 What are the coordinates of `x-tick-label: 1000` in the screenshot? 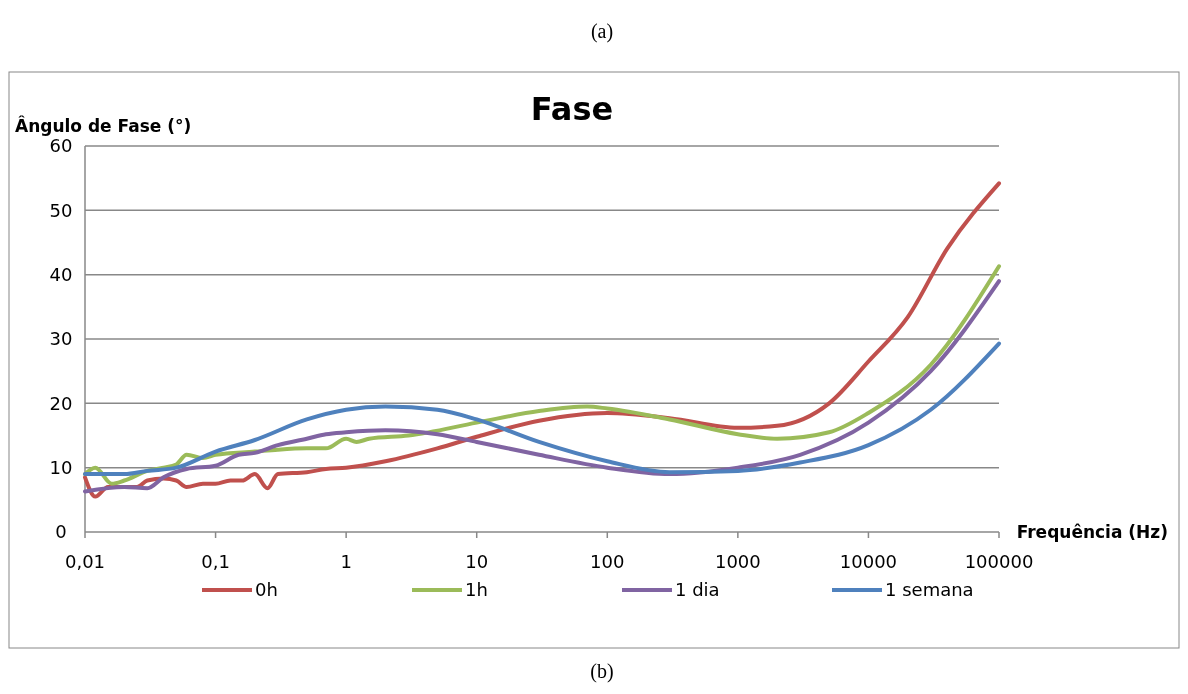 It's located at (737, 561).